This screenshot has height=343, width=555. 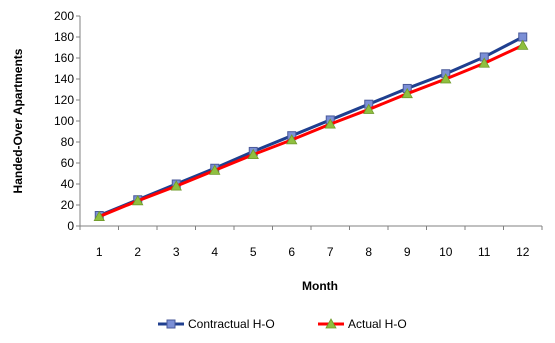 I want to click on y-tick-label: 0, so click(x=70, y=226).